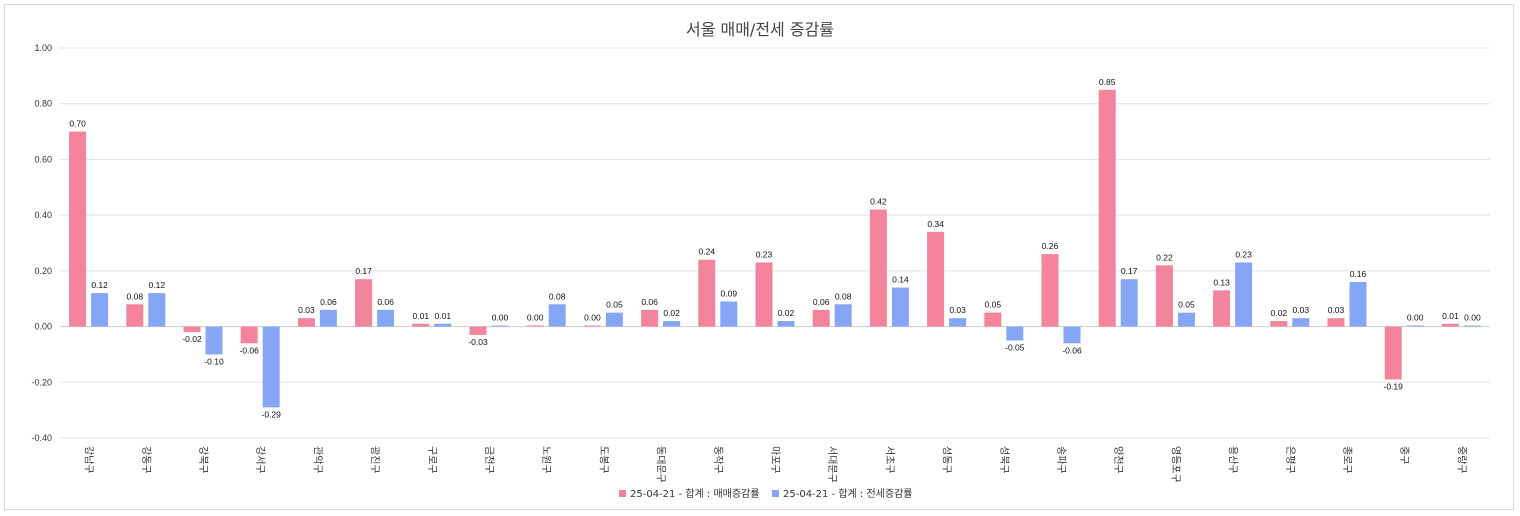 This screenshot has height=516, width=1520. What do you see at coordinates (729, 294) in the screenshot?
I see `label-jeonse-11: 0.09` at bounding box center [729, 294].